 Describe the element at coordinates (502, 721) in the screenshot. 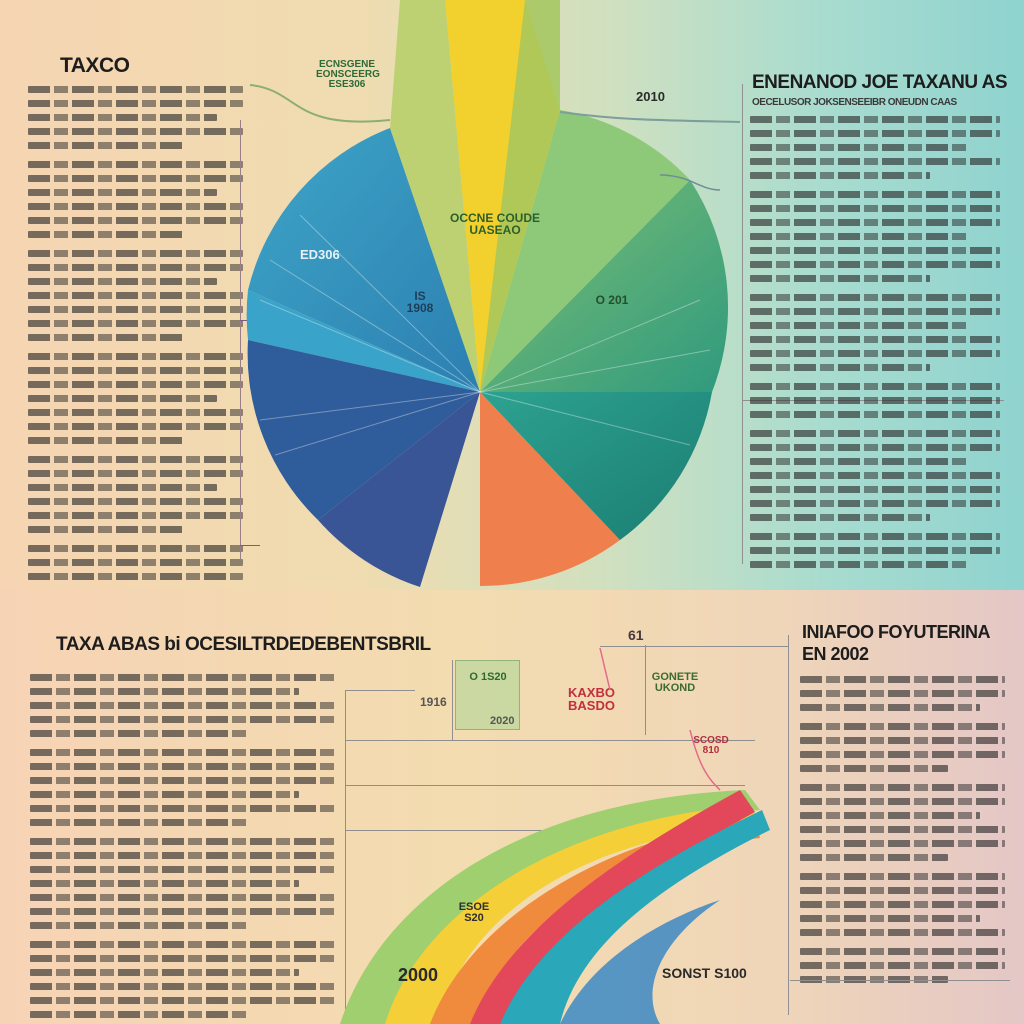

I see `bottom-label-f: 2020` at that location.